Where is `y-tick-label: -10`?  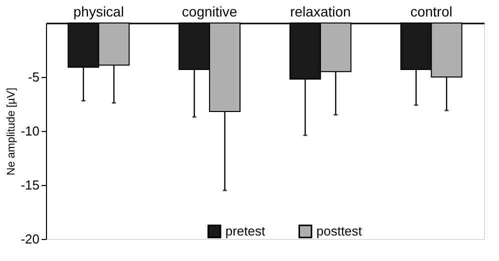 y-tick-label: -10 is located at coordinates (30, 131).